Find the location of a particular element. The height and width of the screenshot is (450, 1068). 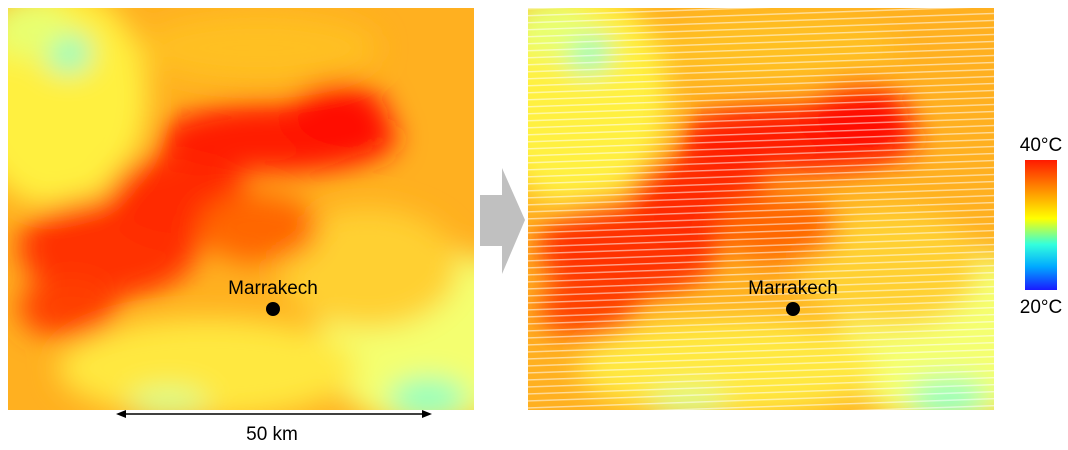

scale-label: 50 km is located at coordinates (272, 434).